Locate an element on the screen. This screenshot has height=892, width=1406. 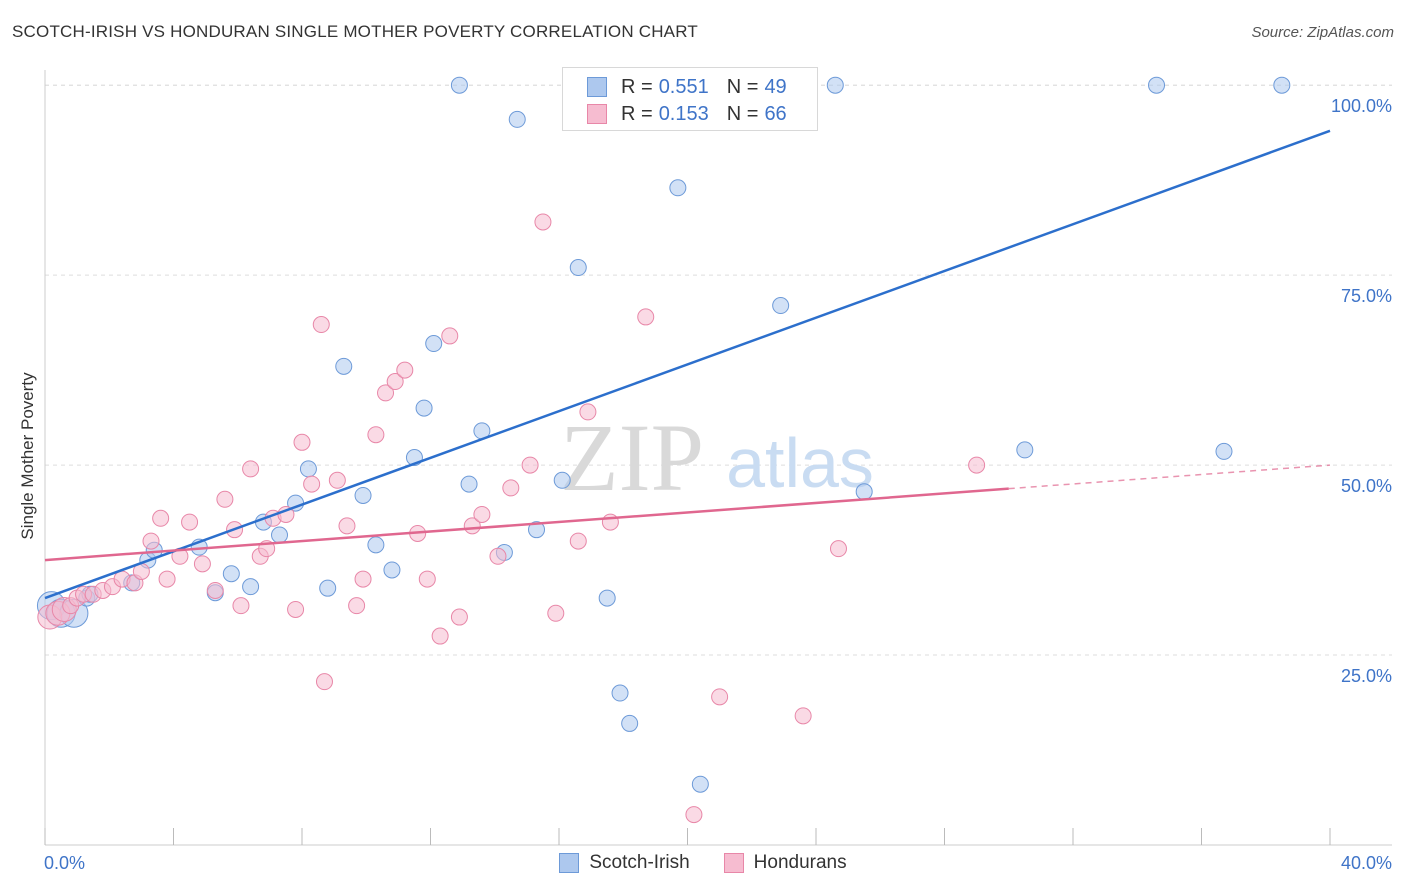
y-tick-label: 75.0% is located at coordinates (1366, 296).